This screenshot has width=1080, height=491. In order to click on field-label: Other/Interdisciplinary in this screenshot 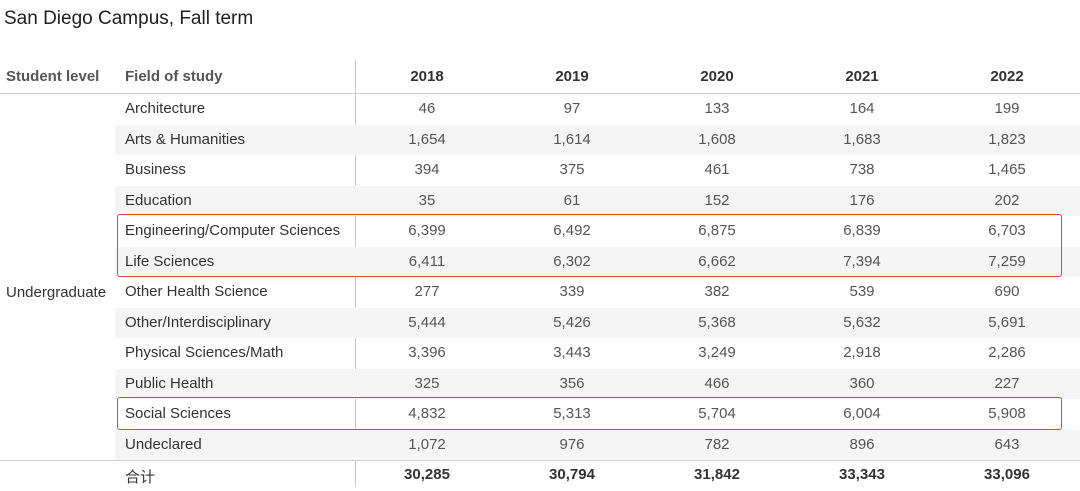, I will do `click(198, 322)`.